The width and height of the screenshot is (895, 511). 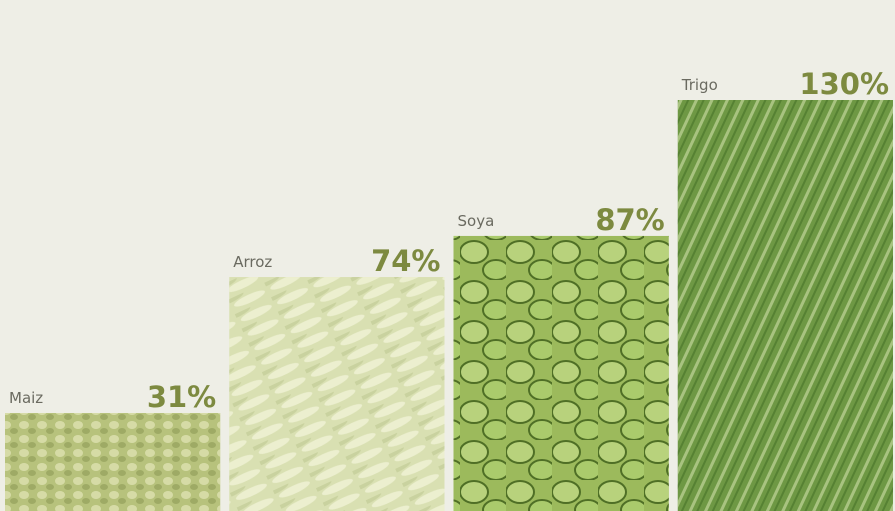 I want to click on category-label: Soya, so click(x=476, y=221).